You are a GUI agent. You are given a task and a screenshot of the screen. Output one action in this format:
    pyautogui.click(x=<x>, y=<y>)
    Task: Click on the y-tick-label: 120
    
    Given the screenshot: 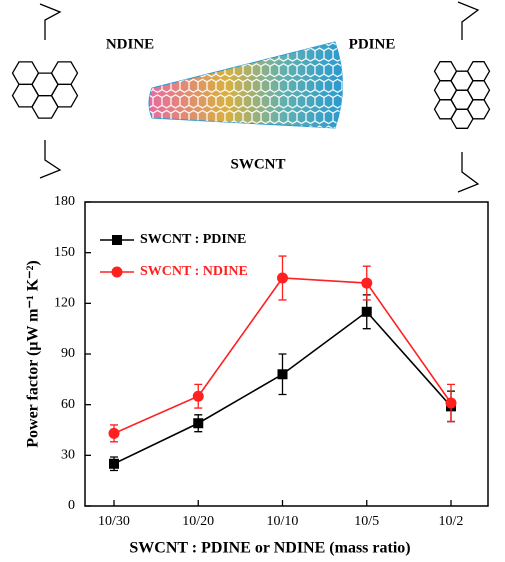 What is the action you would take?
    pyautogui.click(x=64, y=303)
    